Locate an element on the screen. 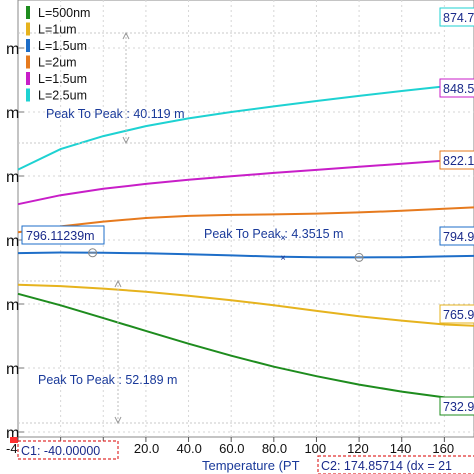  legend-label: L=1um is located at coordinates (57, 30).